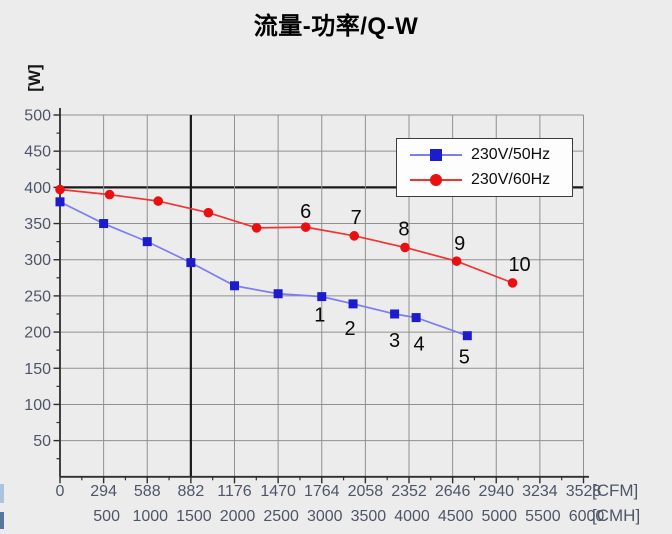 This screenshot has width=672, height=534. I want to click on point-label-7: 7, so click(356, 218).